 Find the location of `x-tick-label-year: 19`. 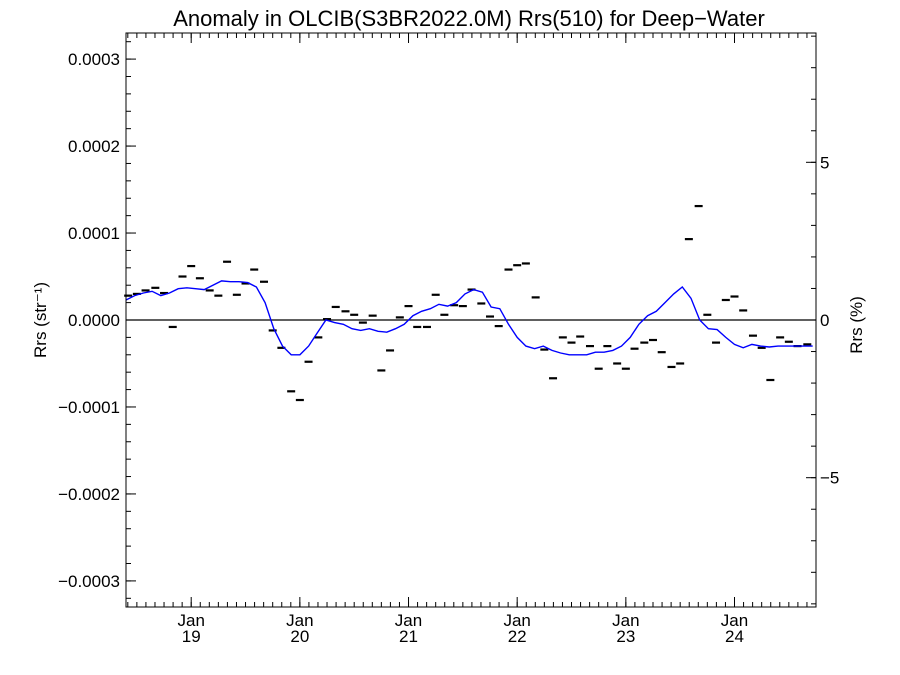

x-tick-label-year: 19 is located at coordinates (191, 636).